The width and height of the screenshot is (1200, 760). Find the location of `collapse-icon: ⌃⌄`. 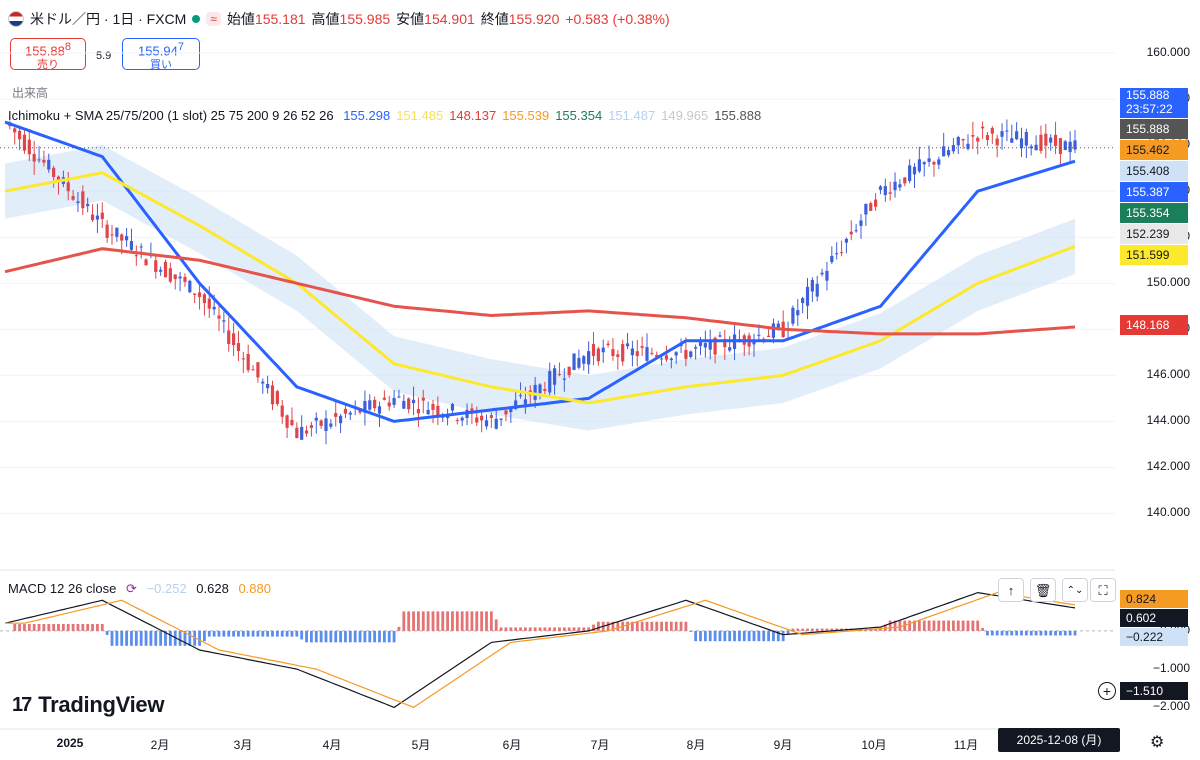

collapse-icon: ⌃⌄ is located at coordinates (1075, 590).